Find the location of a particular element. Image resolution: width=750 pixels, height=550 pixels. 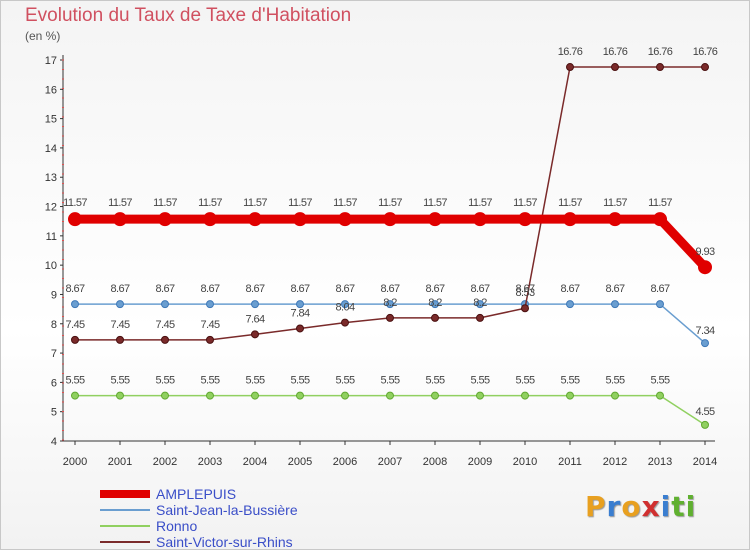

logo-letter: i is located at coordinates (691, 506).